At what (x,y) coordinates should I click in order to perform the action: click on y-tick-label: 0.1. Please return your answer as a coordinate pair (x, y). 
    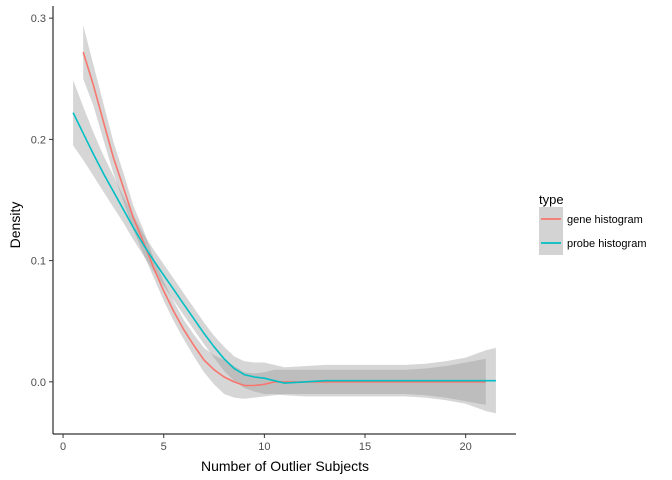
    Looking at the image, I should click on (38, 262).